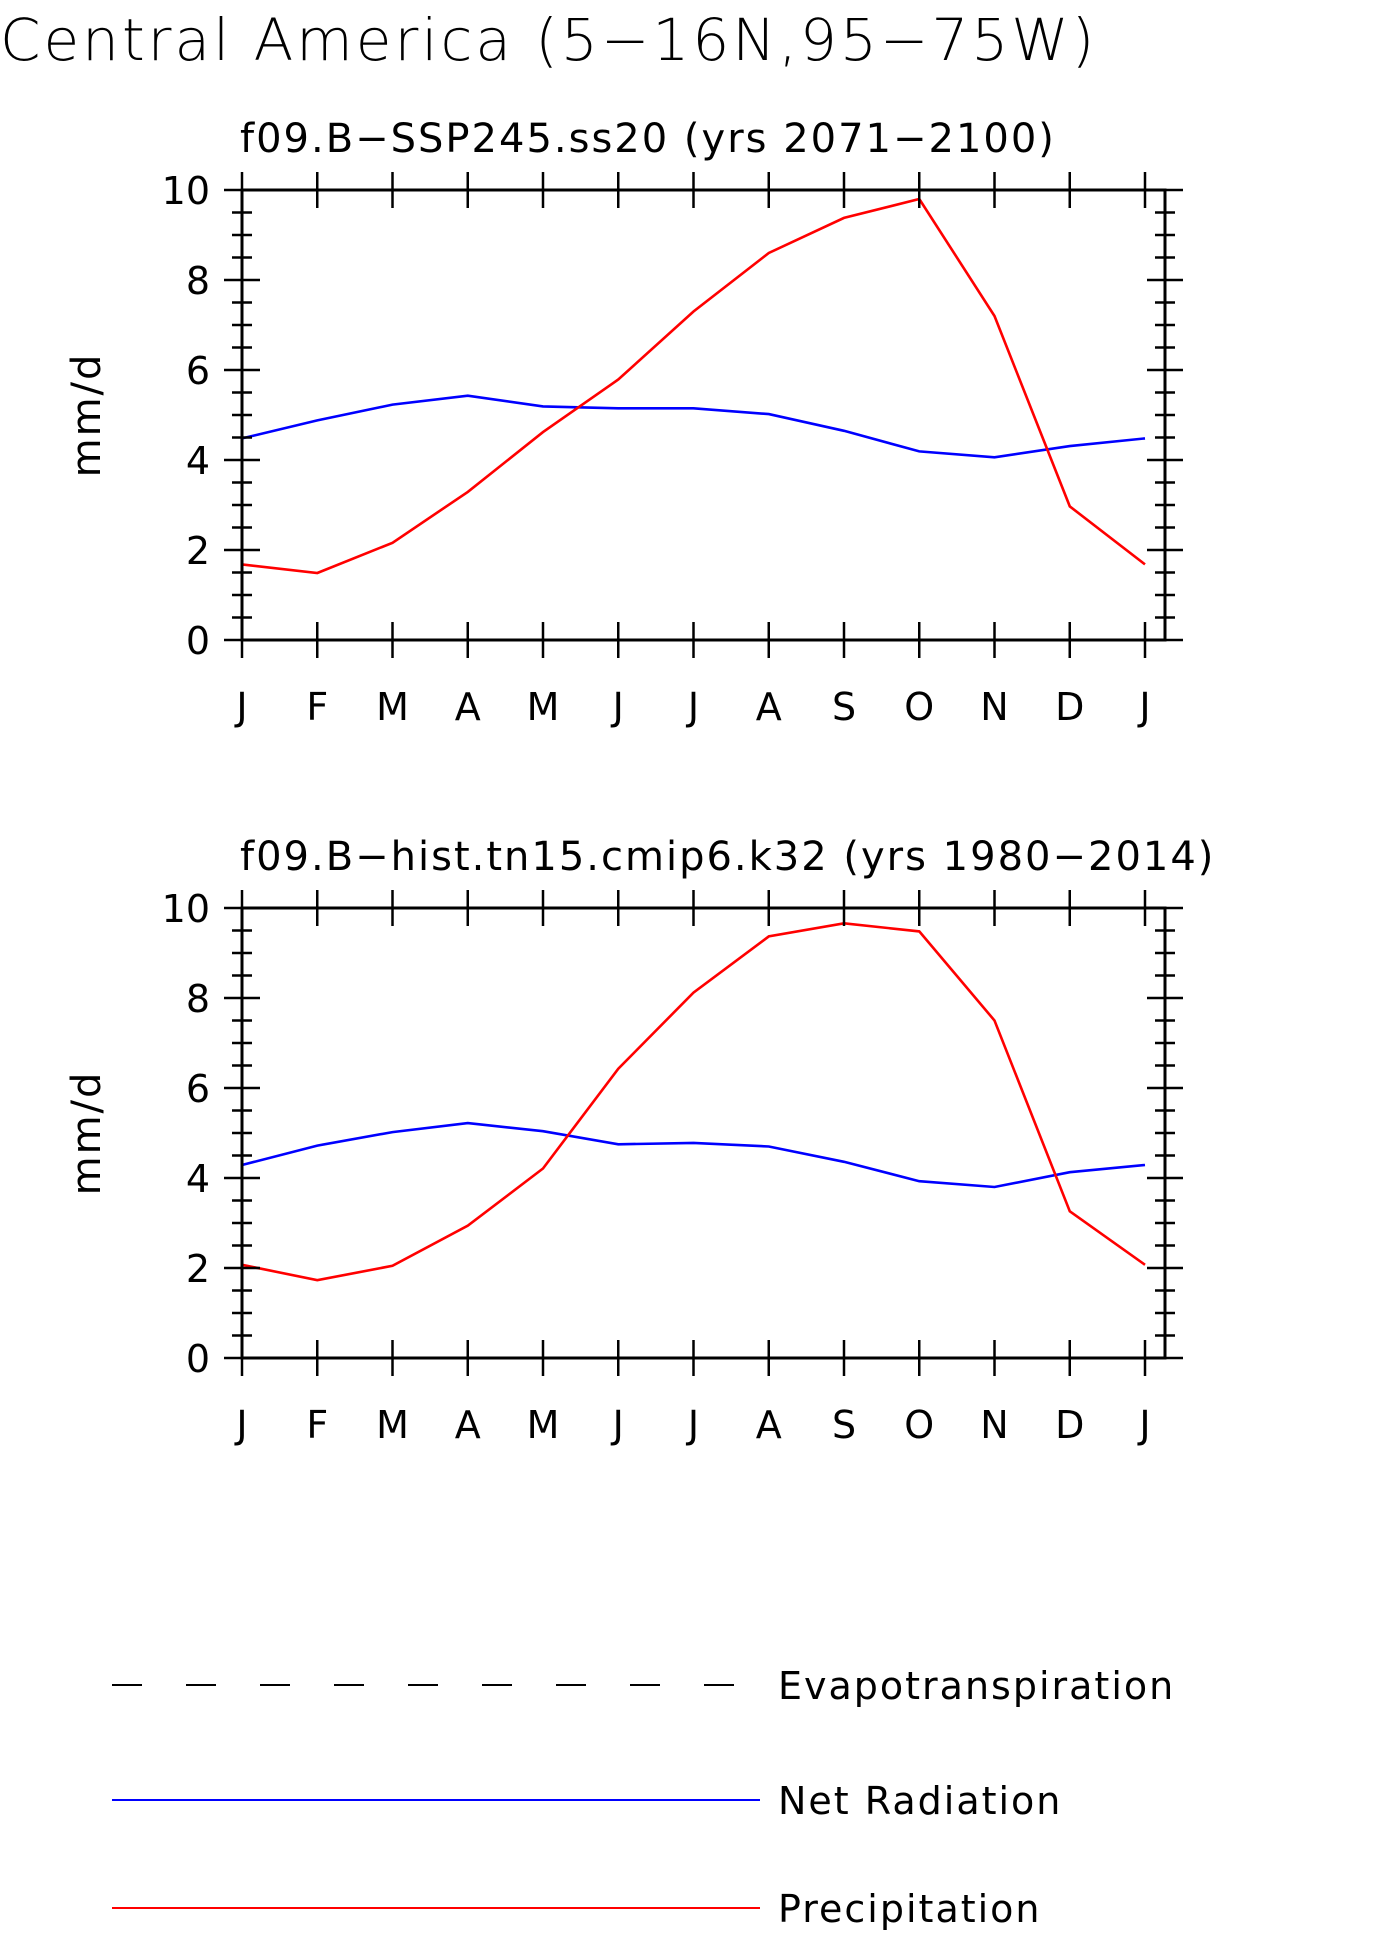 The width and height of the screenshot is (1378, 1933). I want to click on panel-title: f09.B−SSP245.ss20 (yrs 2071−2100), so click(648, 139).